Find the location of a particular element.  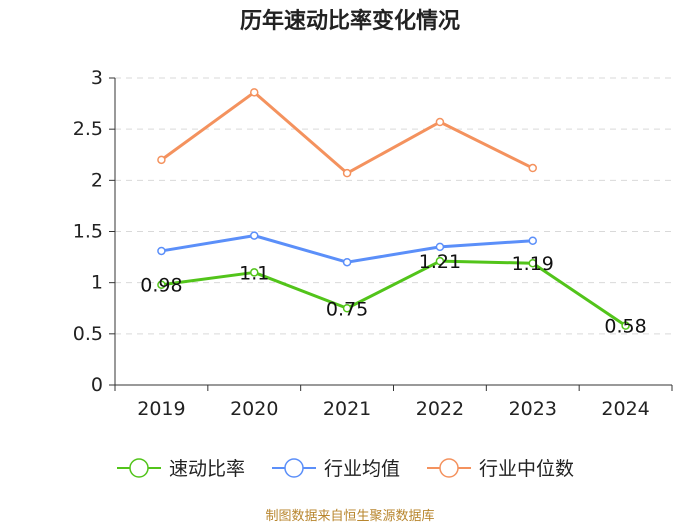

legend-label: 行业中位数 is located at coordinates (526, 469).